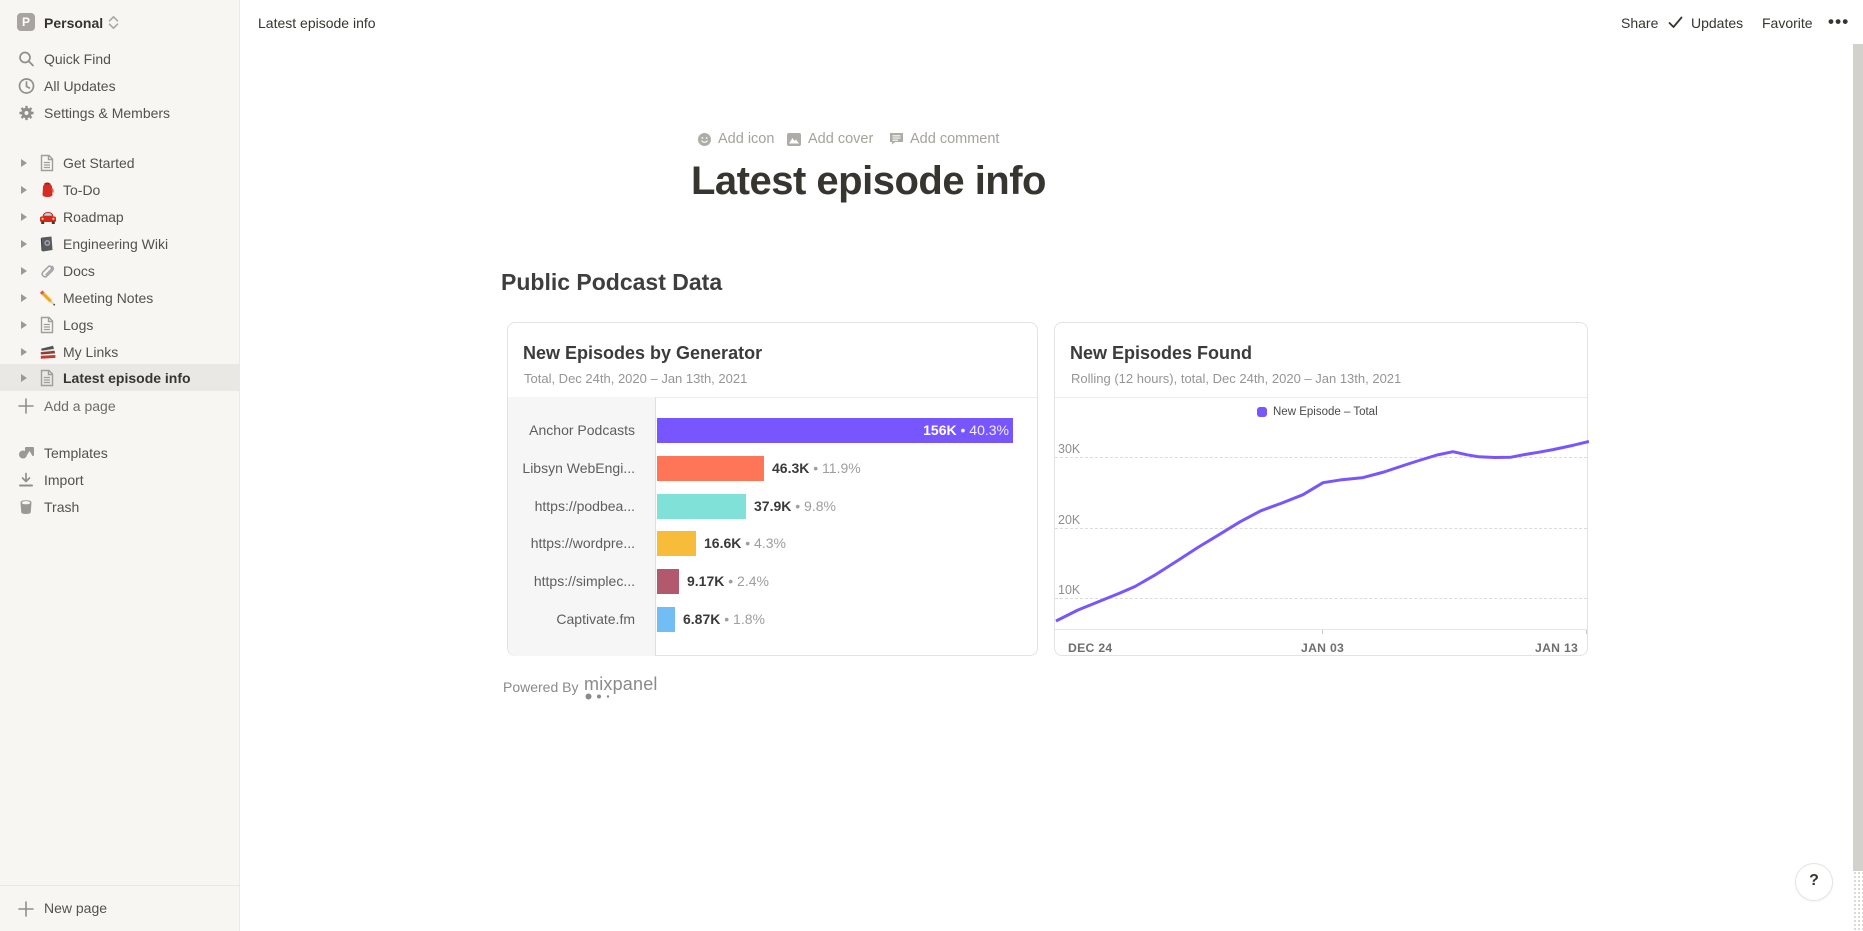 This screenshot has height=931, width=1863. Describe the element at coordinates (621, 684) in the screenshot. I see `svg-text: mixpanel` at that location.